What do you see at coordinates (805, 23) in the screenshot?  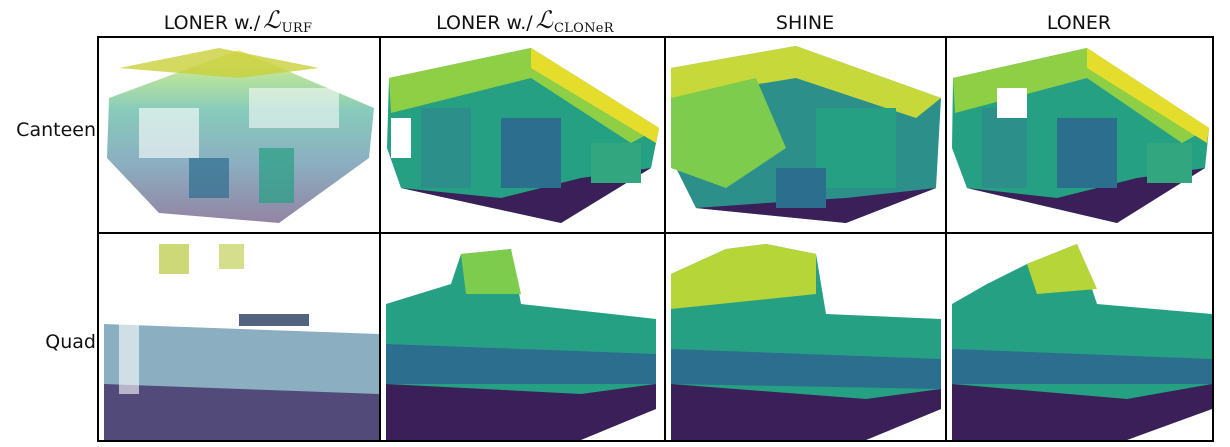 I see `col-header-prefix: SHINE` at bounding box center [805, 23].